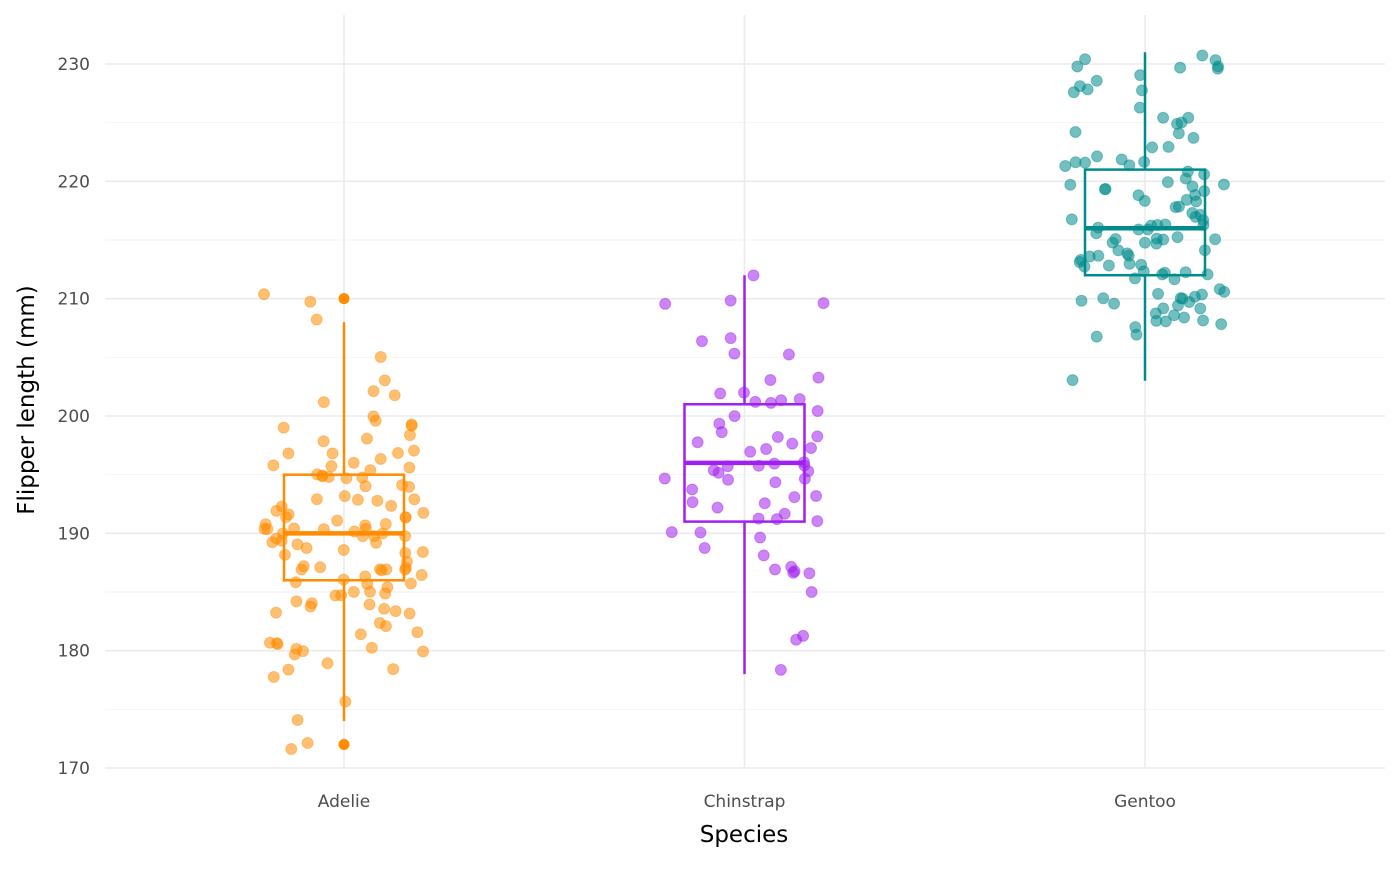  What do you see at coordinates (344, 745) in the screenshot?
I see `outlier-point` at bounding box center [344, 745].